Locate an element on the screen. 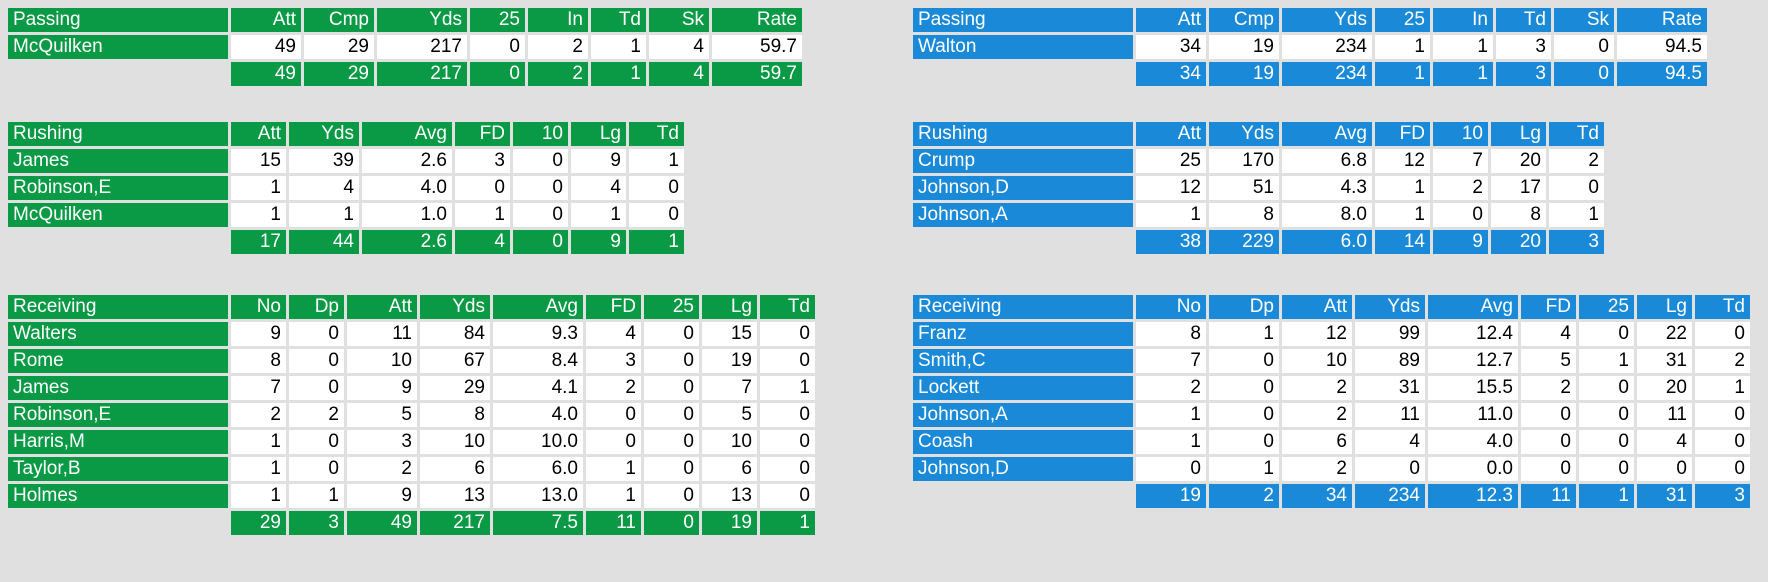 This screenshot has height=582, width=1768. stat-cell: 25 is located at coordinates (1171, 161).